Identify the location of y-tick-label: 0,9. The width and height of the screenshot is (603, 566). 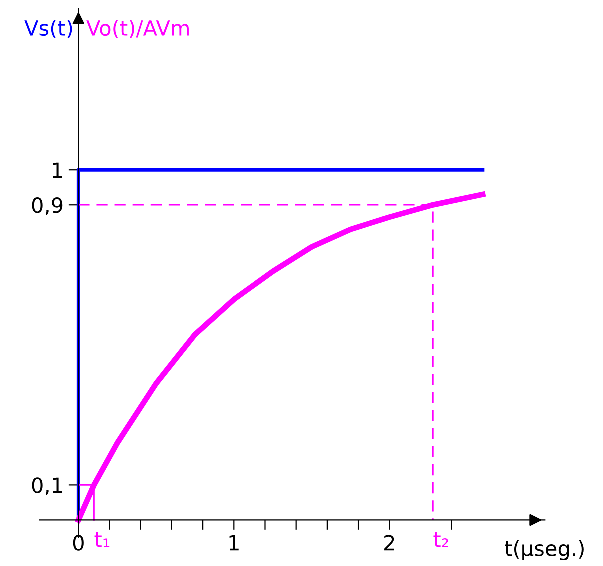
(47, 207).